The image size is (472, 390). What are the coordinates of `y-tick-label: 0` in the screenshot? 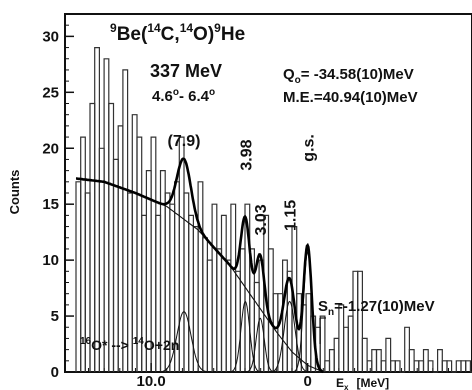 It's located at (55, 372).